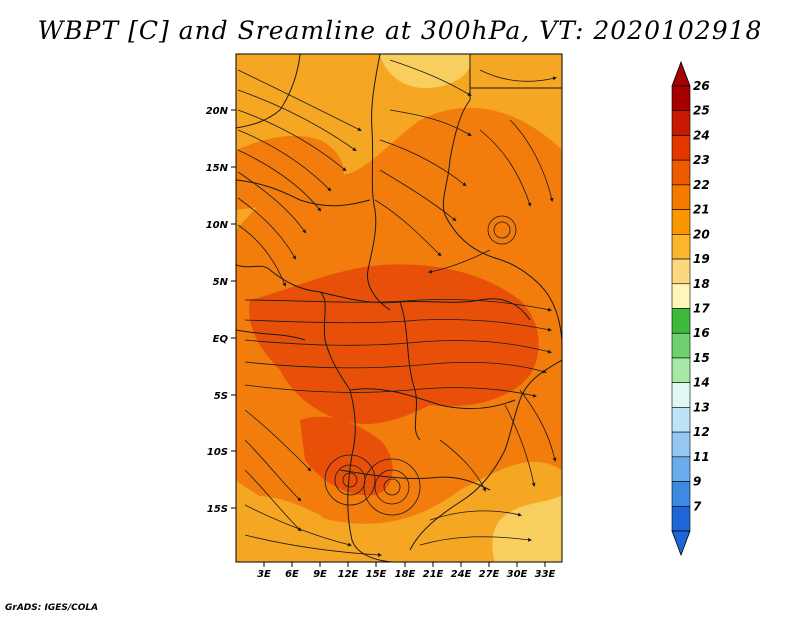 This screenshot has height=618, width=800. Describe the element at coordinates (221, 310) in the screenshot. I see `lat-axis: 20N 15N 10N 5N EQ 5S 10S 15S` at that location.